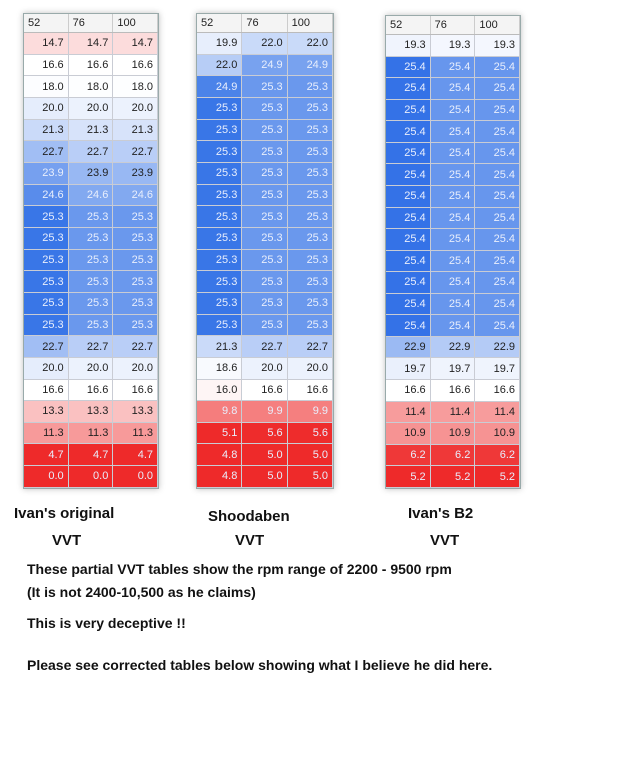  Describe the element at coordinates (310, 44) in the screenshot. I see `table-cell: 22.0` at that location.